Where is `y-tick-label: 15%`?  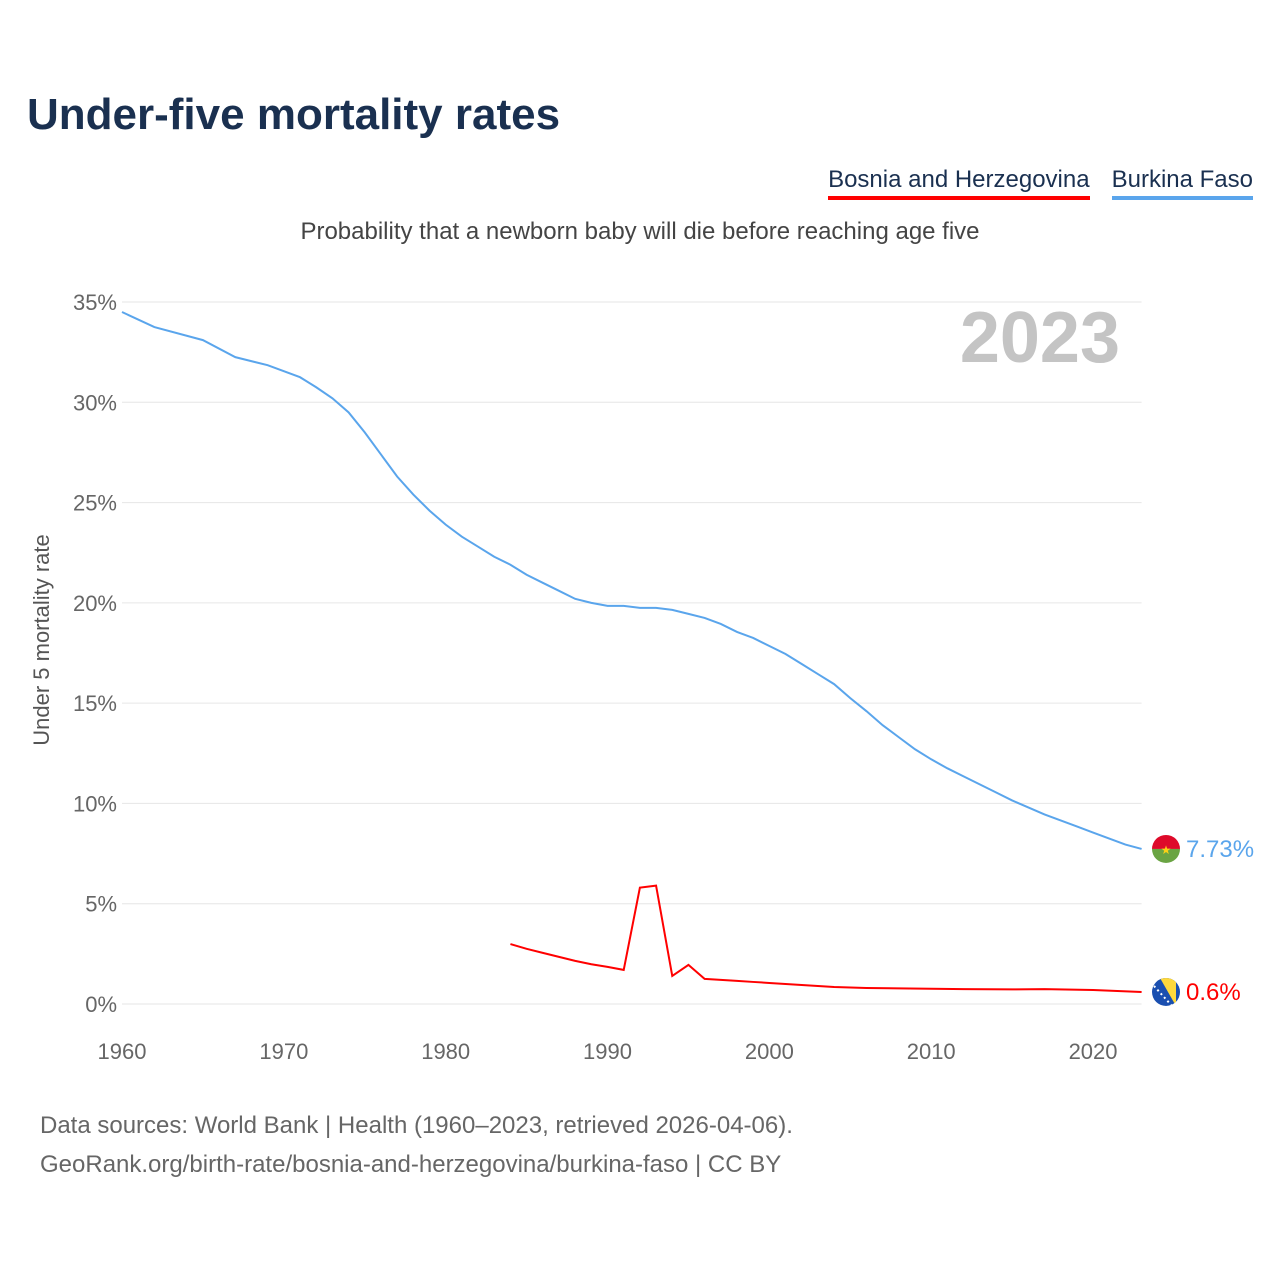 y-tick-label: 15% is located at coordinates (95, 703).